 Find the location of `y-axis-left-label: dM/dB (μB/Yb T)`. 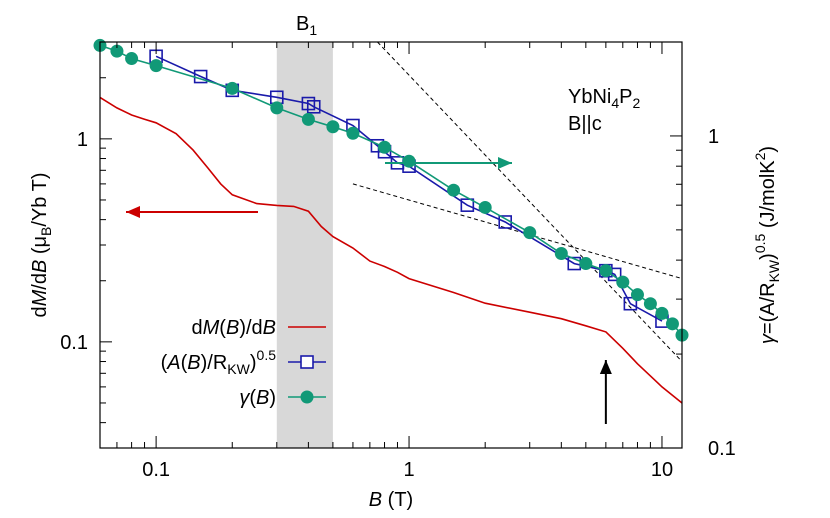

y-axis-left-label: dM/dB (μB/Yb T) is located at coordinates (41, 244).